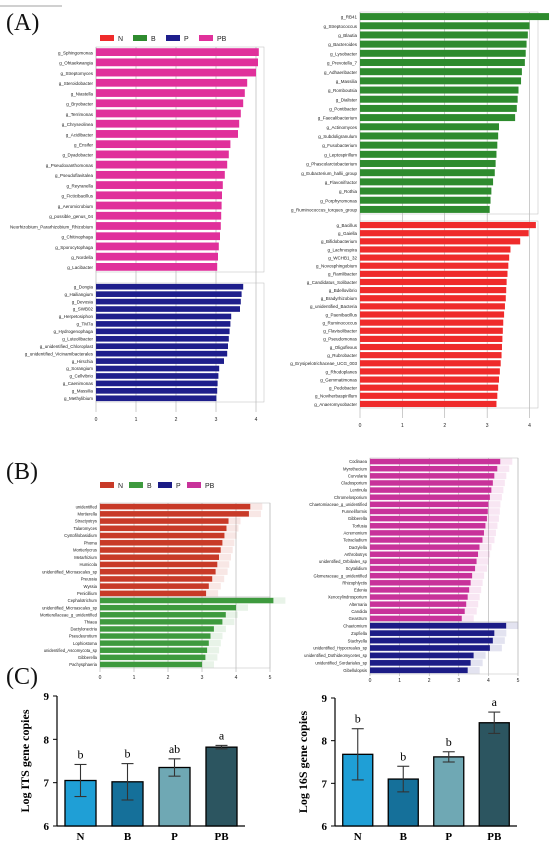 This screenshot has height=849, width=550. What do you see at coordinates (339, 298) in the screenshot?
I see `taxon-label: g_Bradyrhizobium` at bounding box center [339, 298].